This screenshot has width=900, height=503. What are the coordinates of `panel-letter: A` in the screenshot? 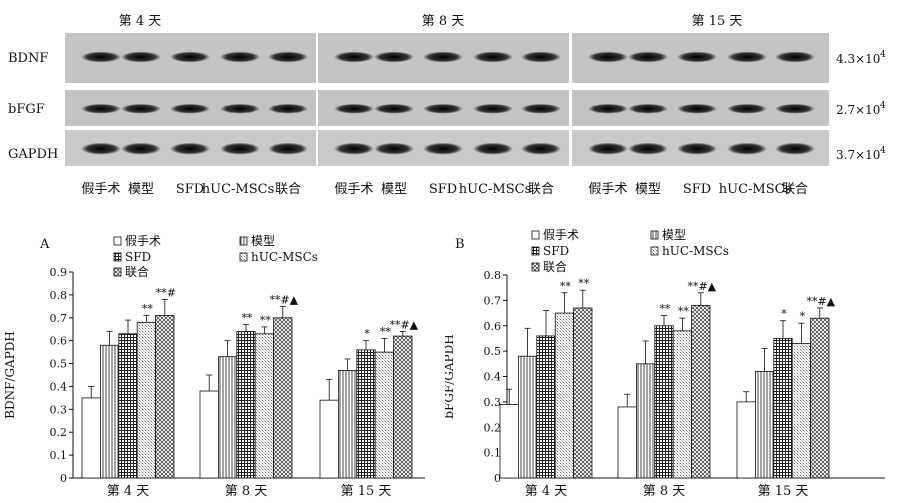 It's located at (44, 244).